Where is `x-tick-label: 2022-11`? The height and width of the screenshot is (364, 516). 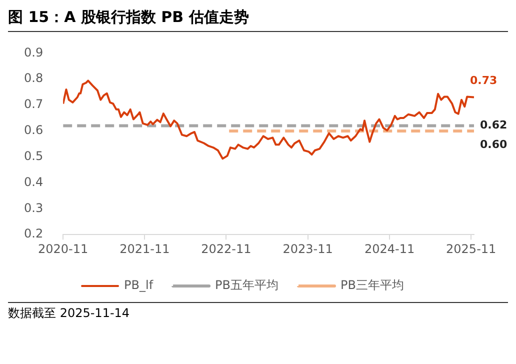 x-tick-label: 2022-11 is located at coordinates (226, 249).